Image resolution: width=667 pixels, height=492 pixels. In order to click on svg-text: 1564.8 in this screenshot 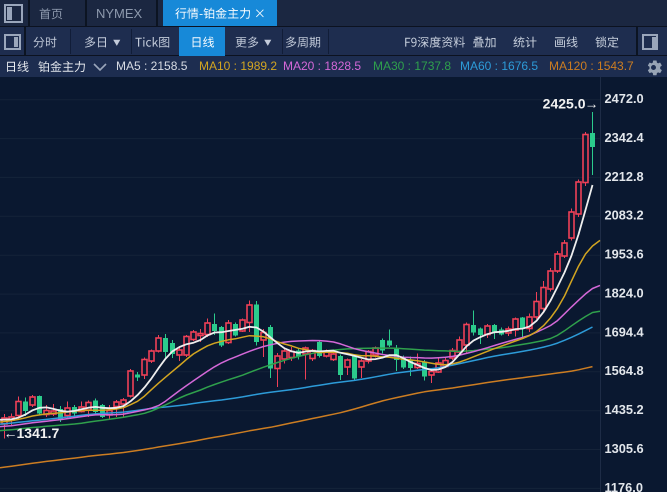, I will do `click(624, 370)`.